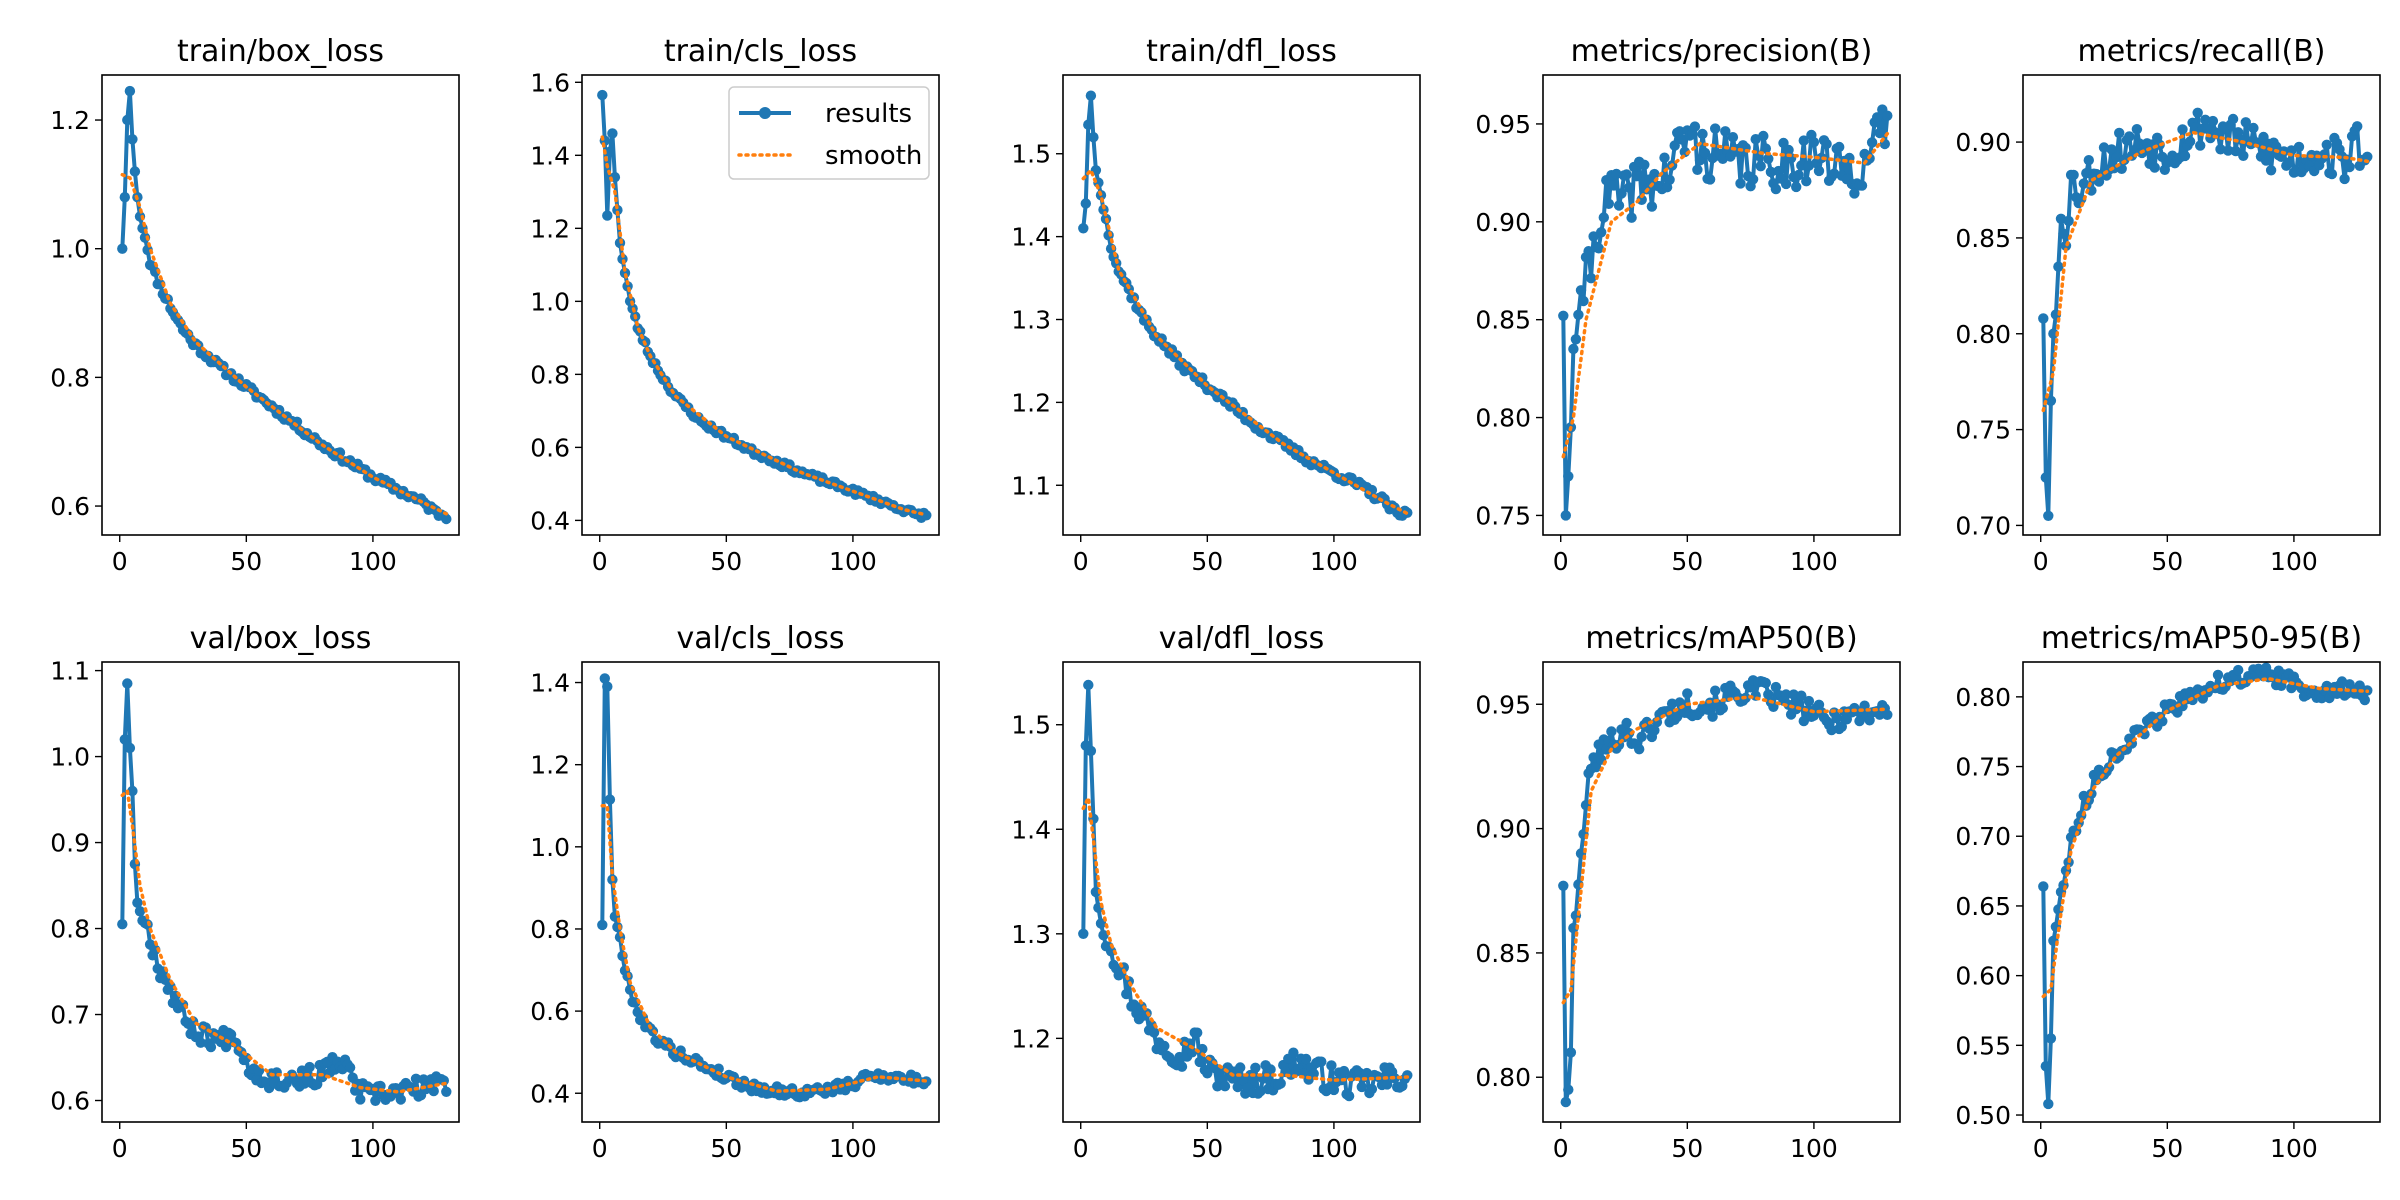  What do you see at coordinates (1031, 154) in the screenshot?
I see `y-tick-label: 1.5` at bounding box center [1031, 154].